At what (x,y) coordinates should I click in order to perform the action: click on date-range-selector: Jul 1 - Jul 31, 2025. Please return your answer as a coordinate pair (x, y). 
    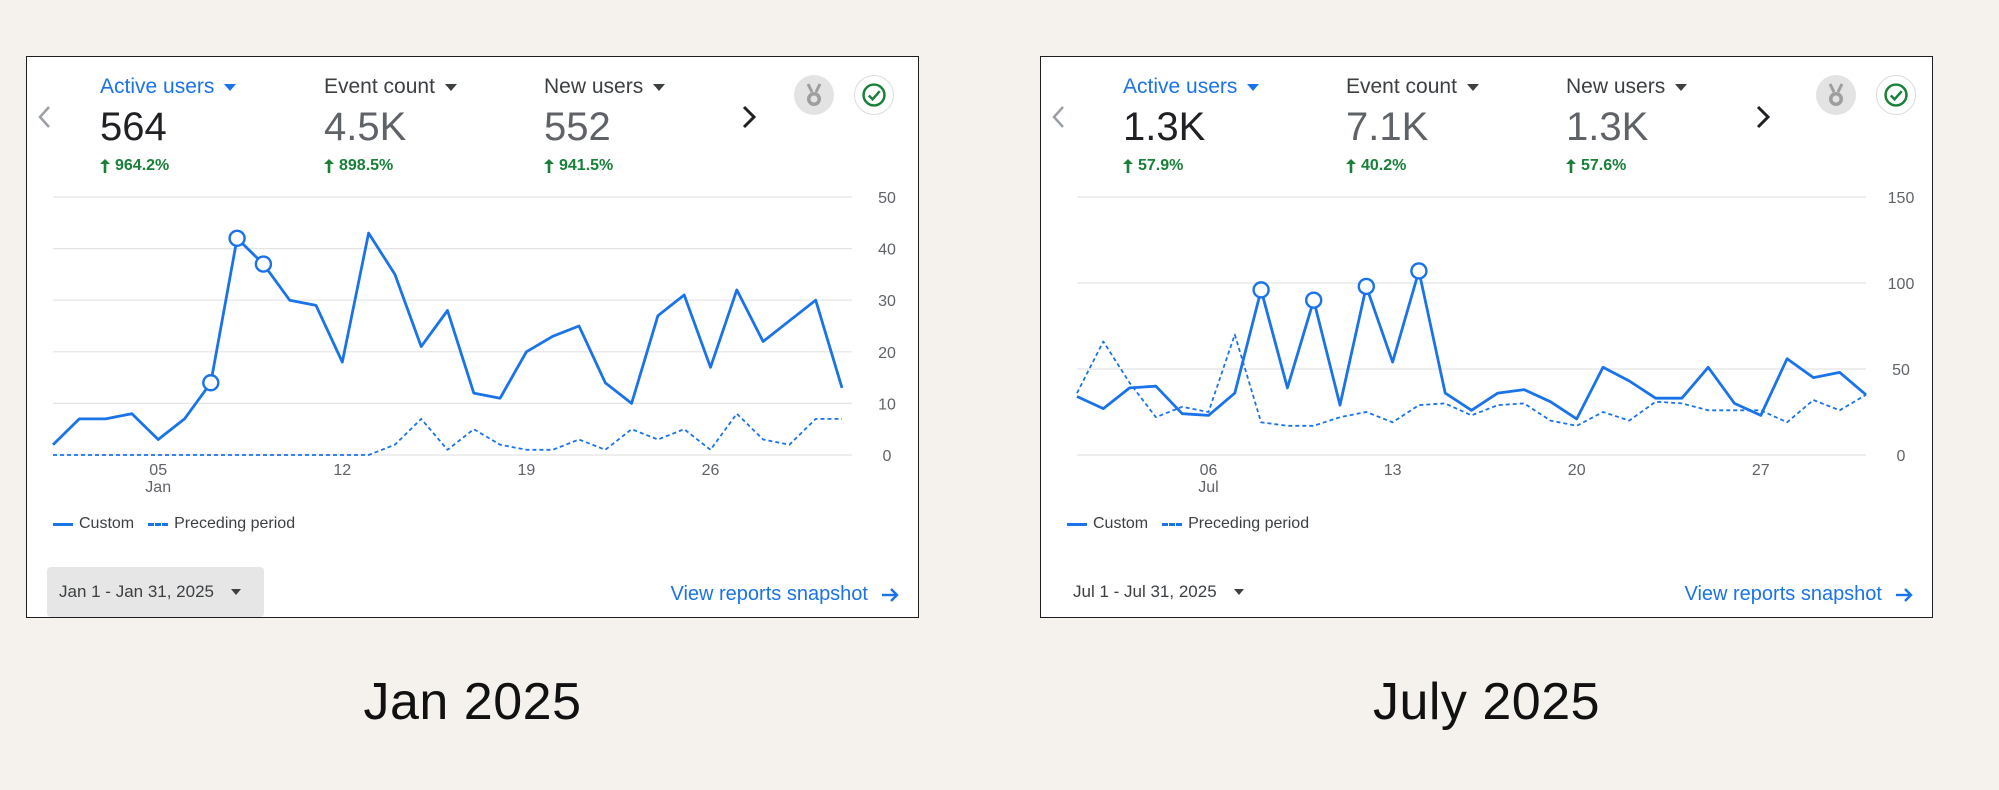
    Looking at the image, I should click on (1164, 592).